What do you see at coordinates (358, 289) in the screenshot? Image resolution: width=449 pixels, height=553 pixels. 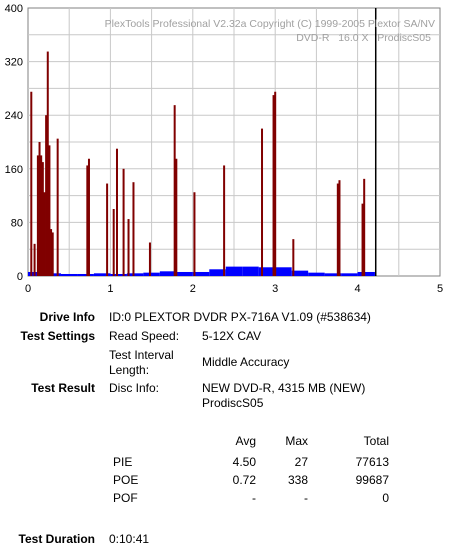 I see `x-tick-label: 4` at bounding box center [358, 289].